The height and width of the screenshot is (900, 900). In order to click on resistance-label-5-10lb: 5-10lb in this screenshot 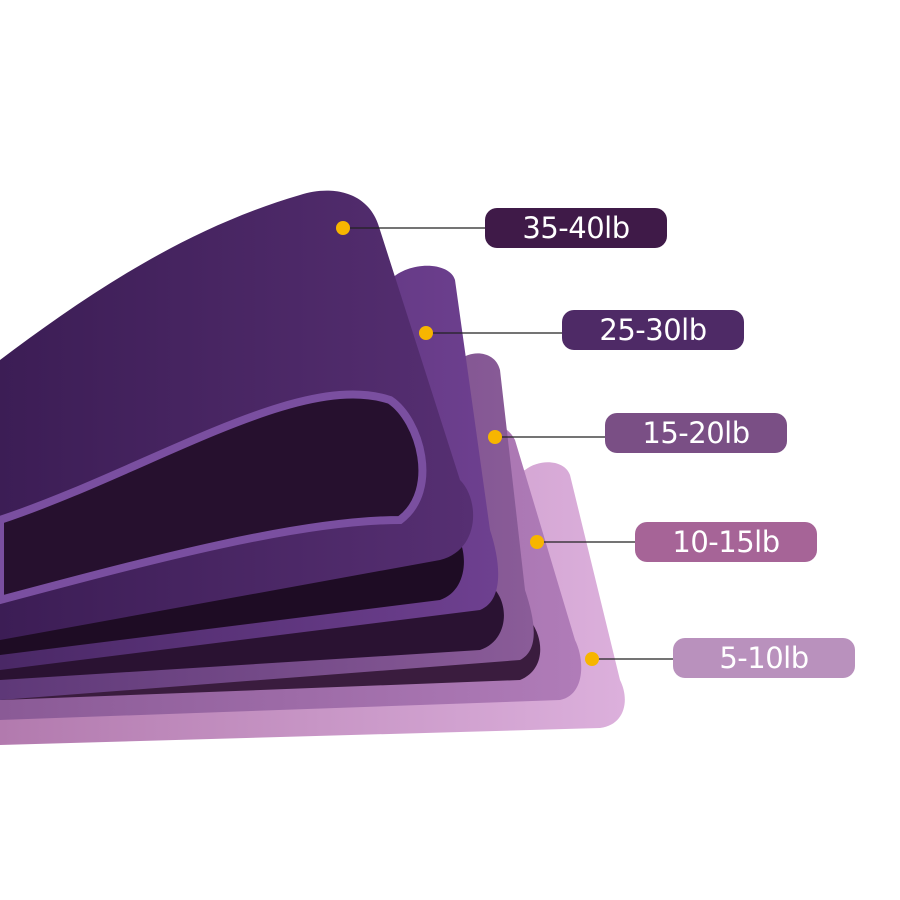, I will do `click(764, 658)`.